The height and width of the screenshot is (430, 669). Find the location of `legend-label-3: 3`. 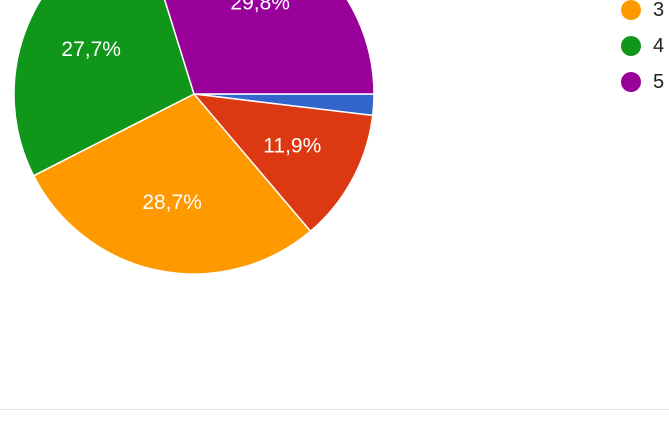

legend-label-3: 3 is located at coordinates (659, 10).